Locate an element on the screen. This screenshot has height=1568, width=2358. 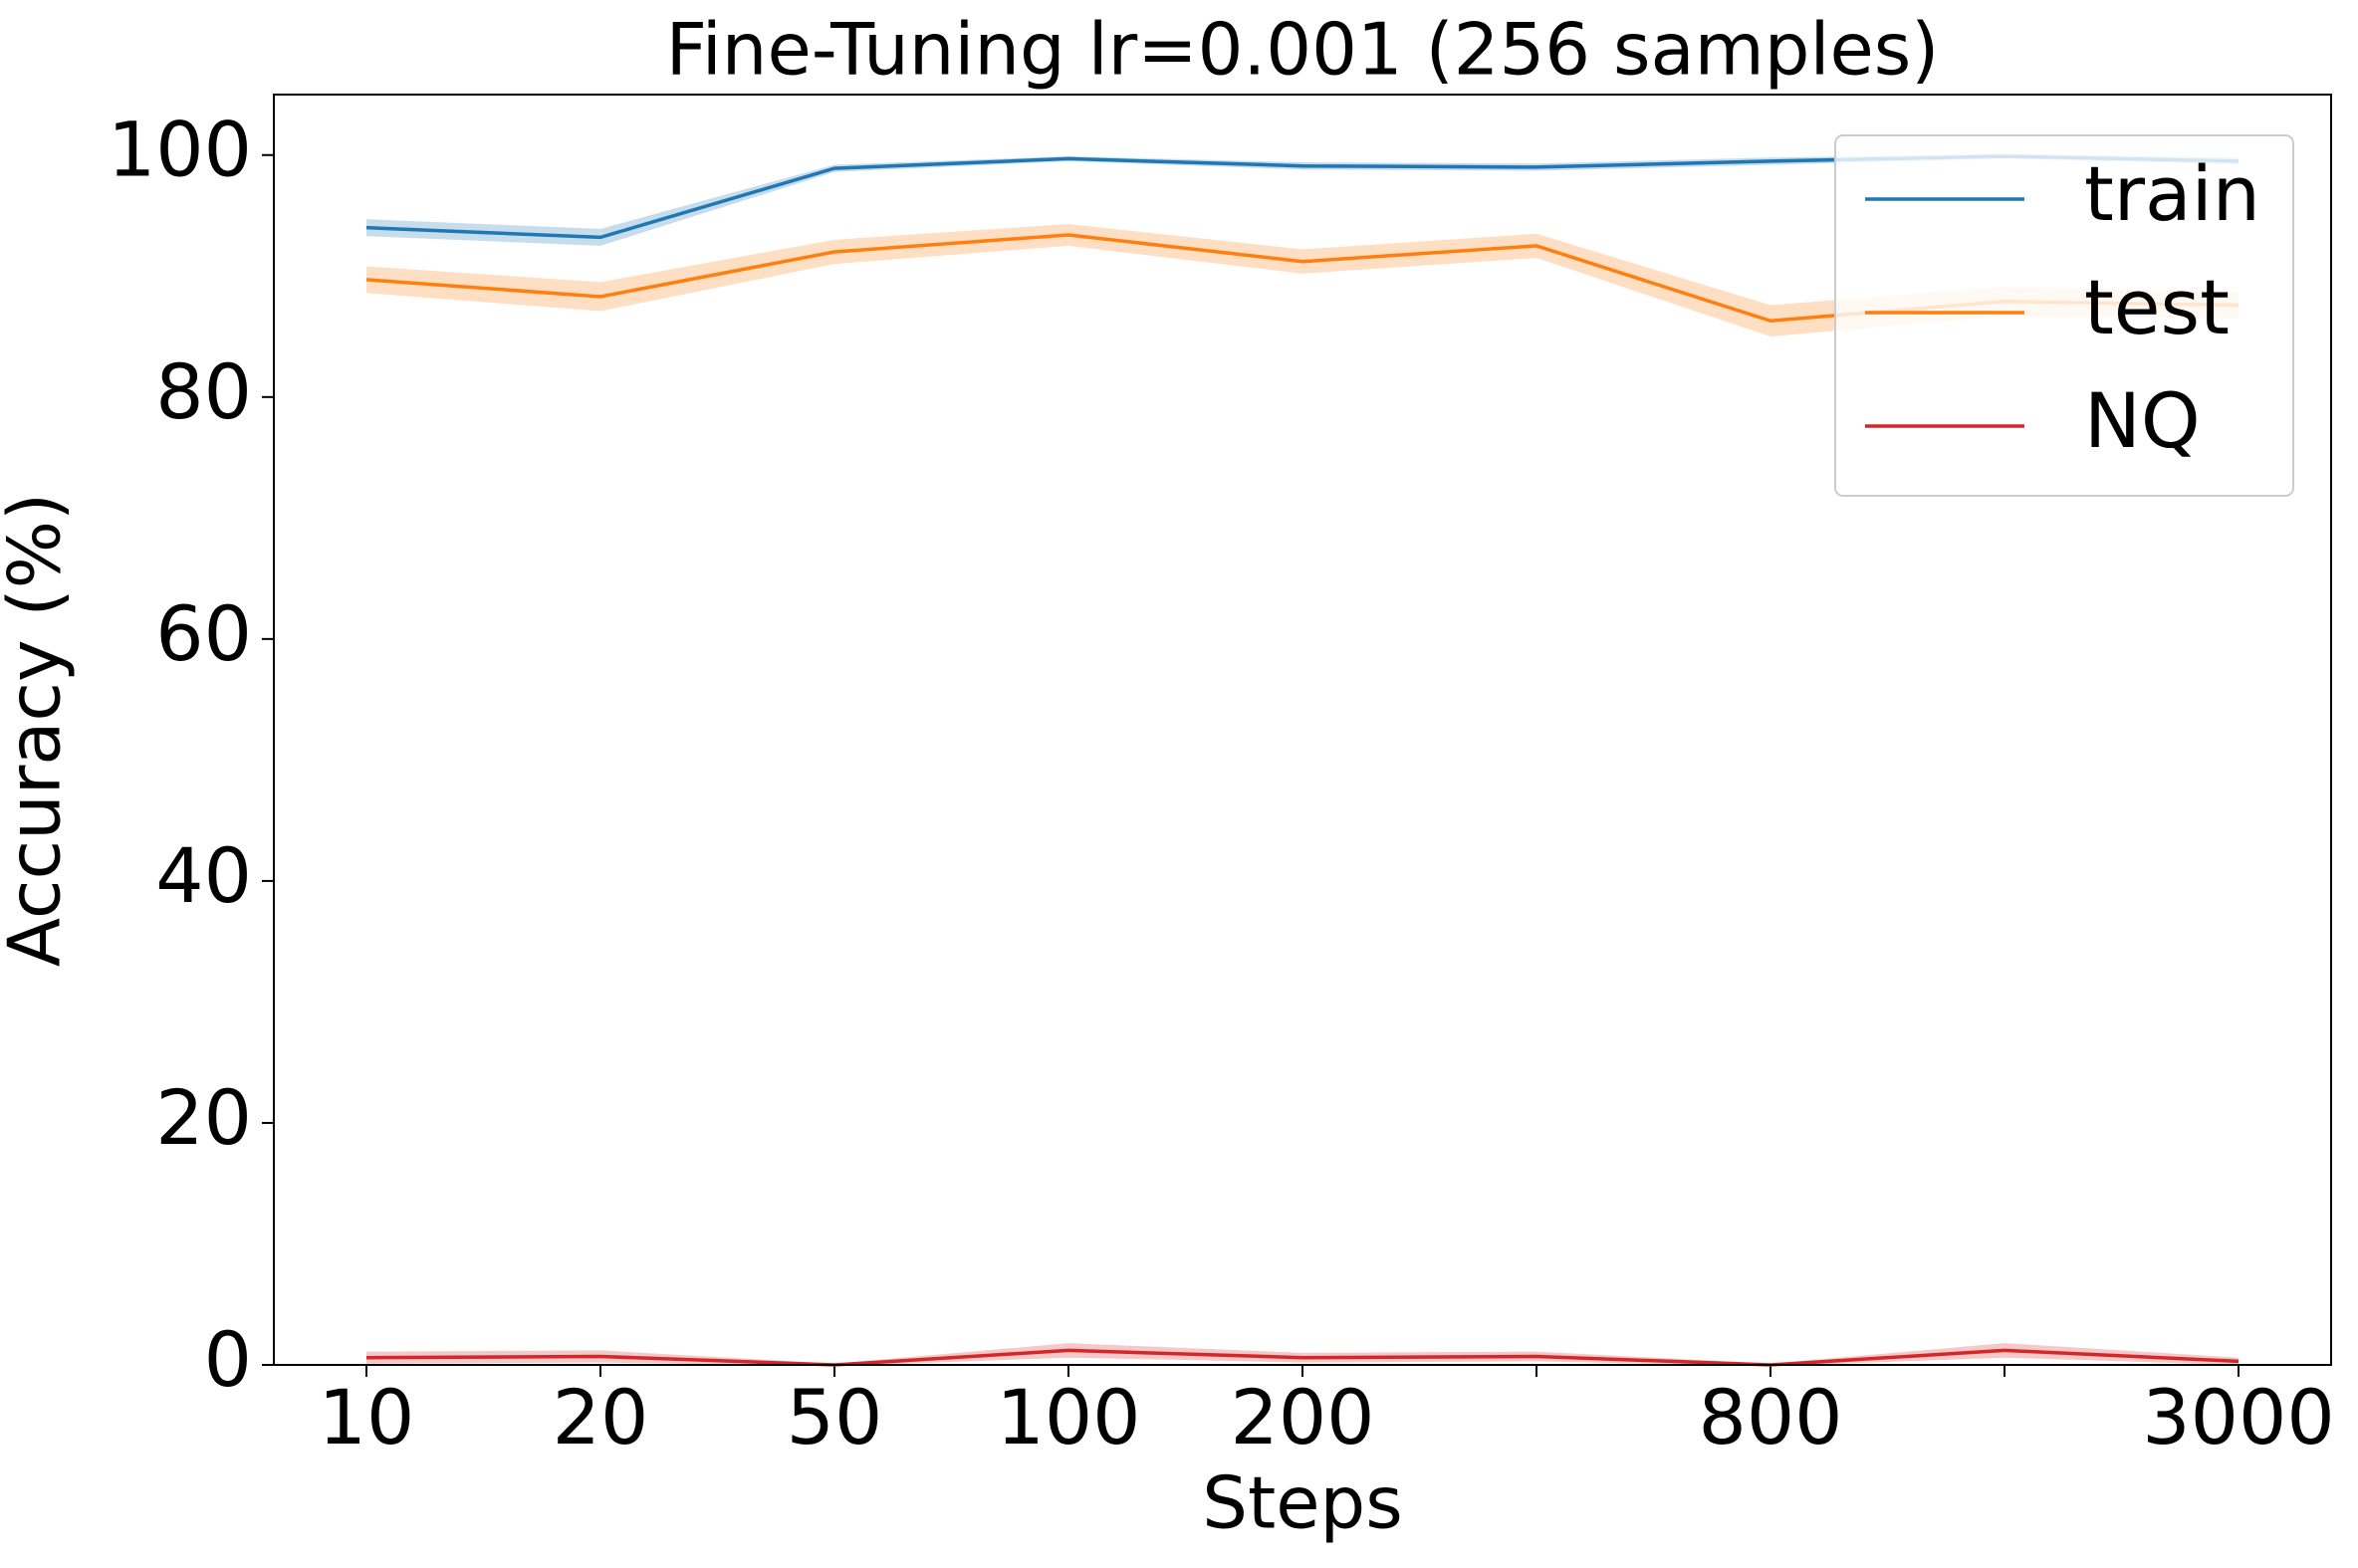
y-axis-label: Accuracy (%) is located at coordinates (38, 730).